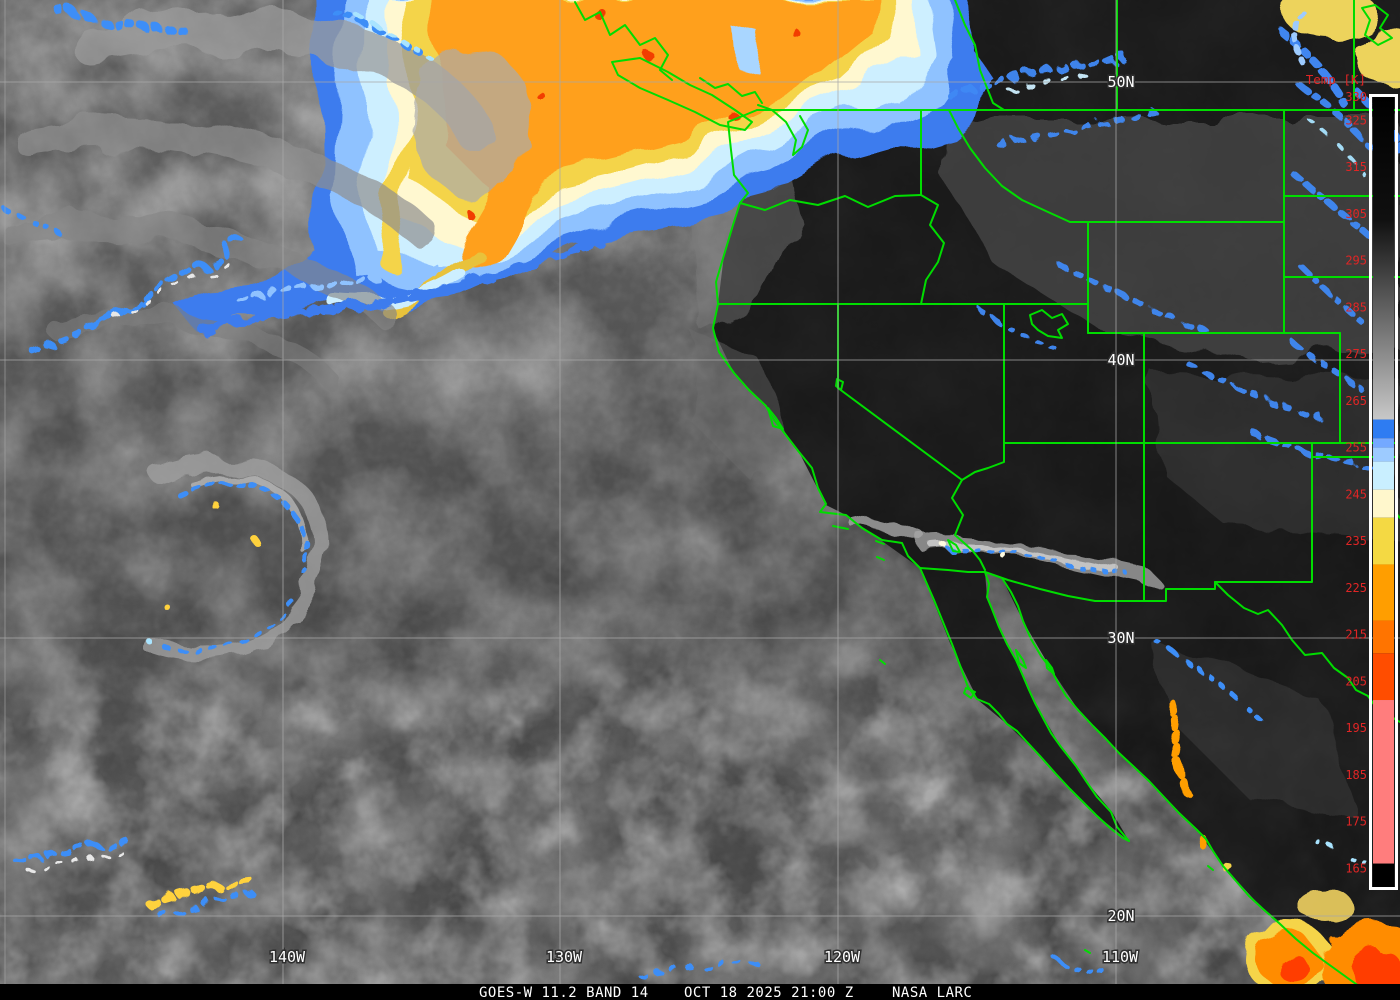  I want to click on us-mexico-border, so click(1032, 584).